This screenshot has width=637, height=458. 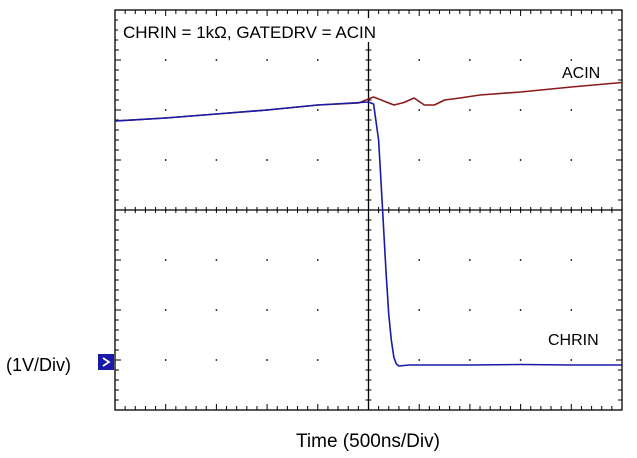 I want to click on acin-series-label: ACIN, so click(x=581, y=73).